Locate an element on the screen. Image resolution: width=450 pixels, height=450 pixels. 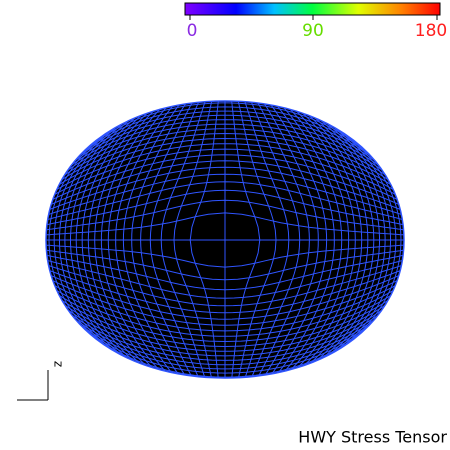
caption: HWY Stress Tensor is located at coordinates (372, 437).